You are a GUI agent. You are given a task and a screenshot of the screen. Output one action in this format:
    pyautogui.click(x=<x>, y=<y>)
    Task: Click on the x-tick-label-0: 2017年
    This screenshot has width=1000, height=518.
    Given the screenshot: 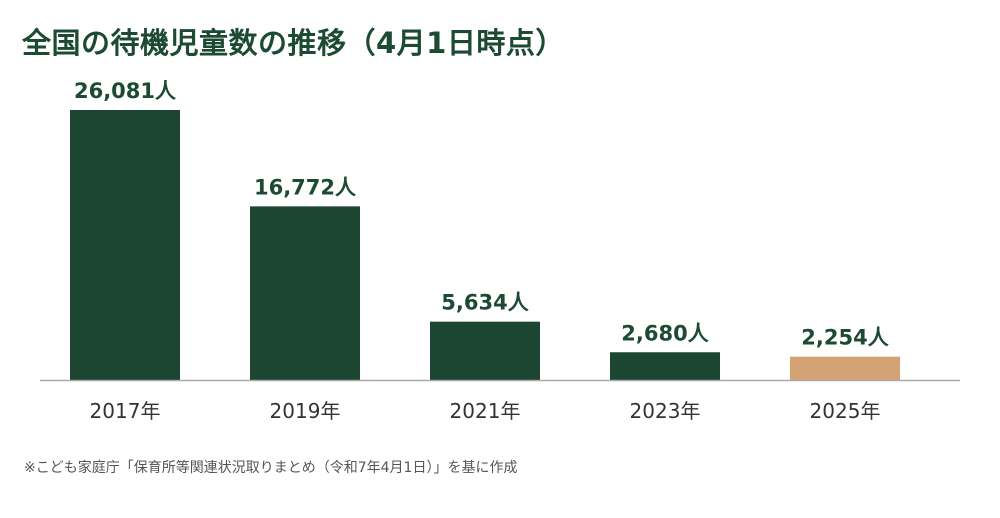 What is the action you would take?
    pyautogui.click(x=125, y=411)
    